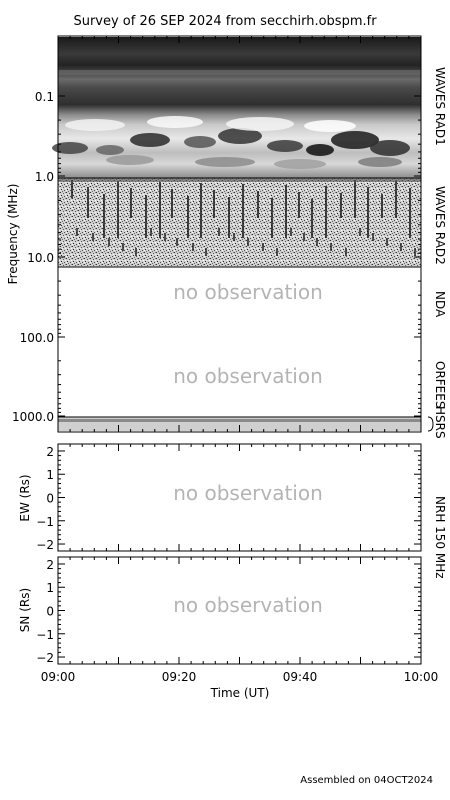 This screenshot has width=450, height=800. I want to click on x-tick-label: 09:20, so click(179, 677).